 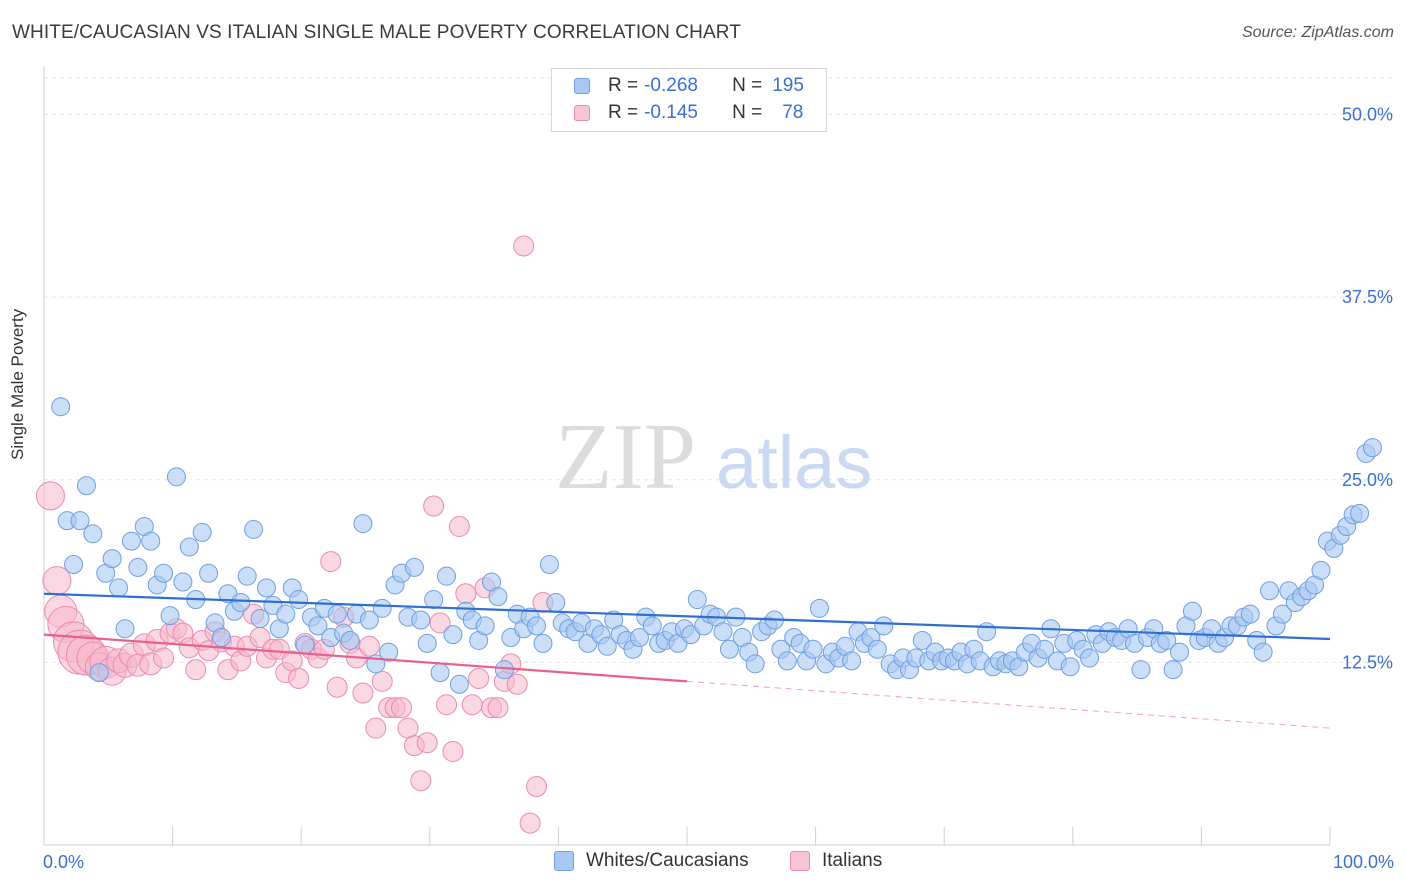 I want to click on x-tick-min: 0.0%, so click(x=64, y=862).